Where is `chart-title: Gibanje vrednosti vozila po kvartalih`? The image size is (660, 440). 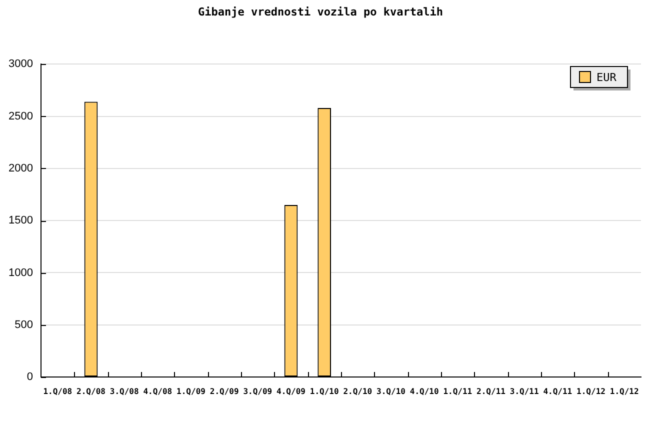 chart-title: Gibanje vrednosti vozila po kvartalih is located at coordinates (321, 11).